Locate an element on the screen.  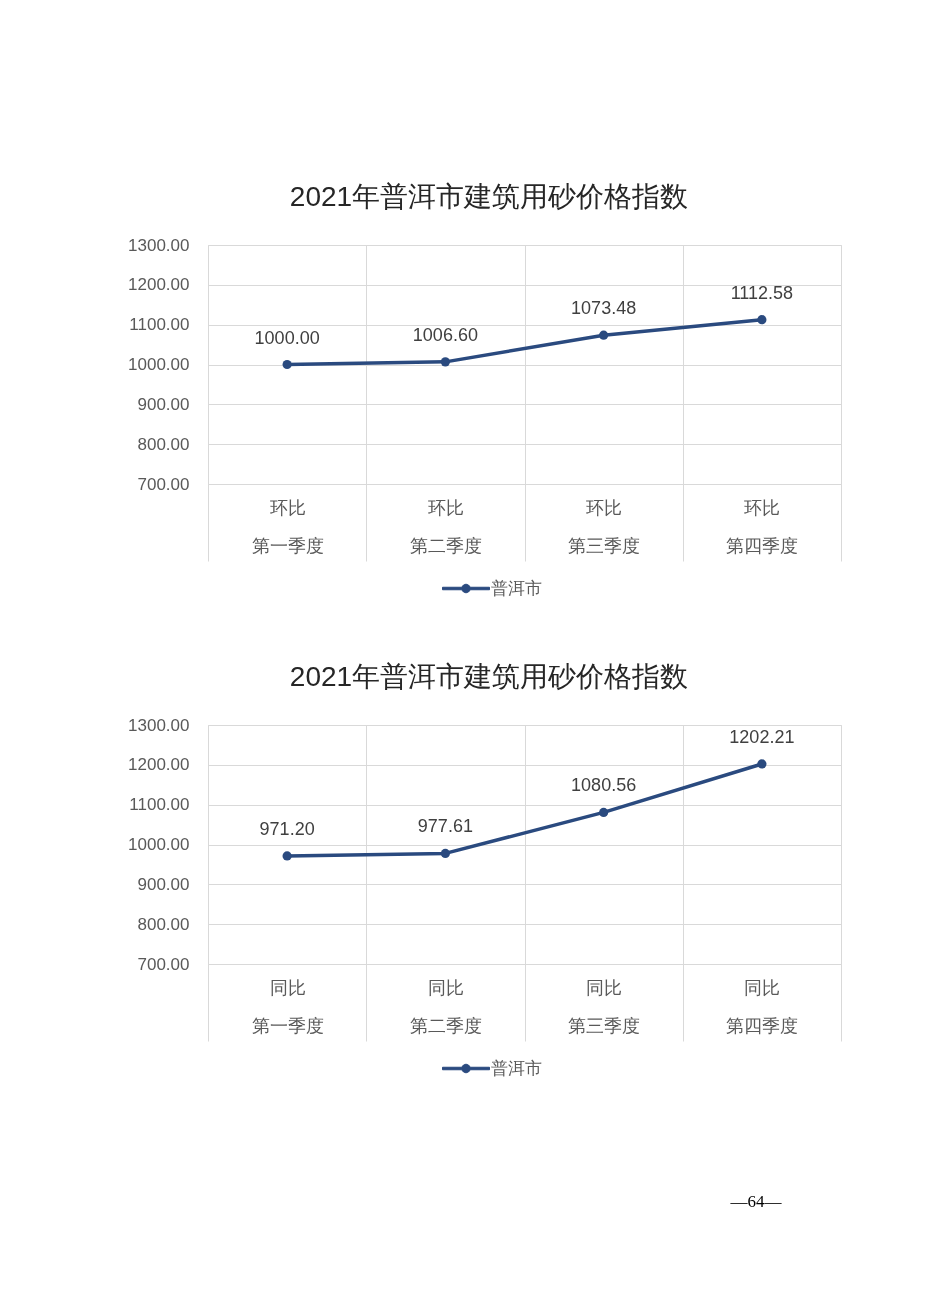
data-label: 977.61 is located at coordinates (445, 826).